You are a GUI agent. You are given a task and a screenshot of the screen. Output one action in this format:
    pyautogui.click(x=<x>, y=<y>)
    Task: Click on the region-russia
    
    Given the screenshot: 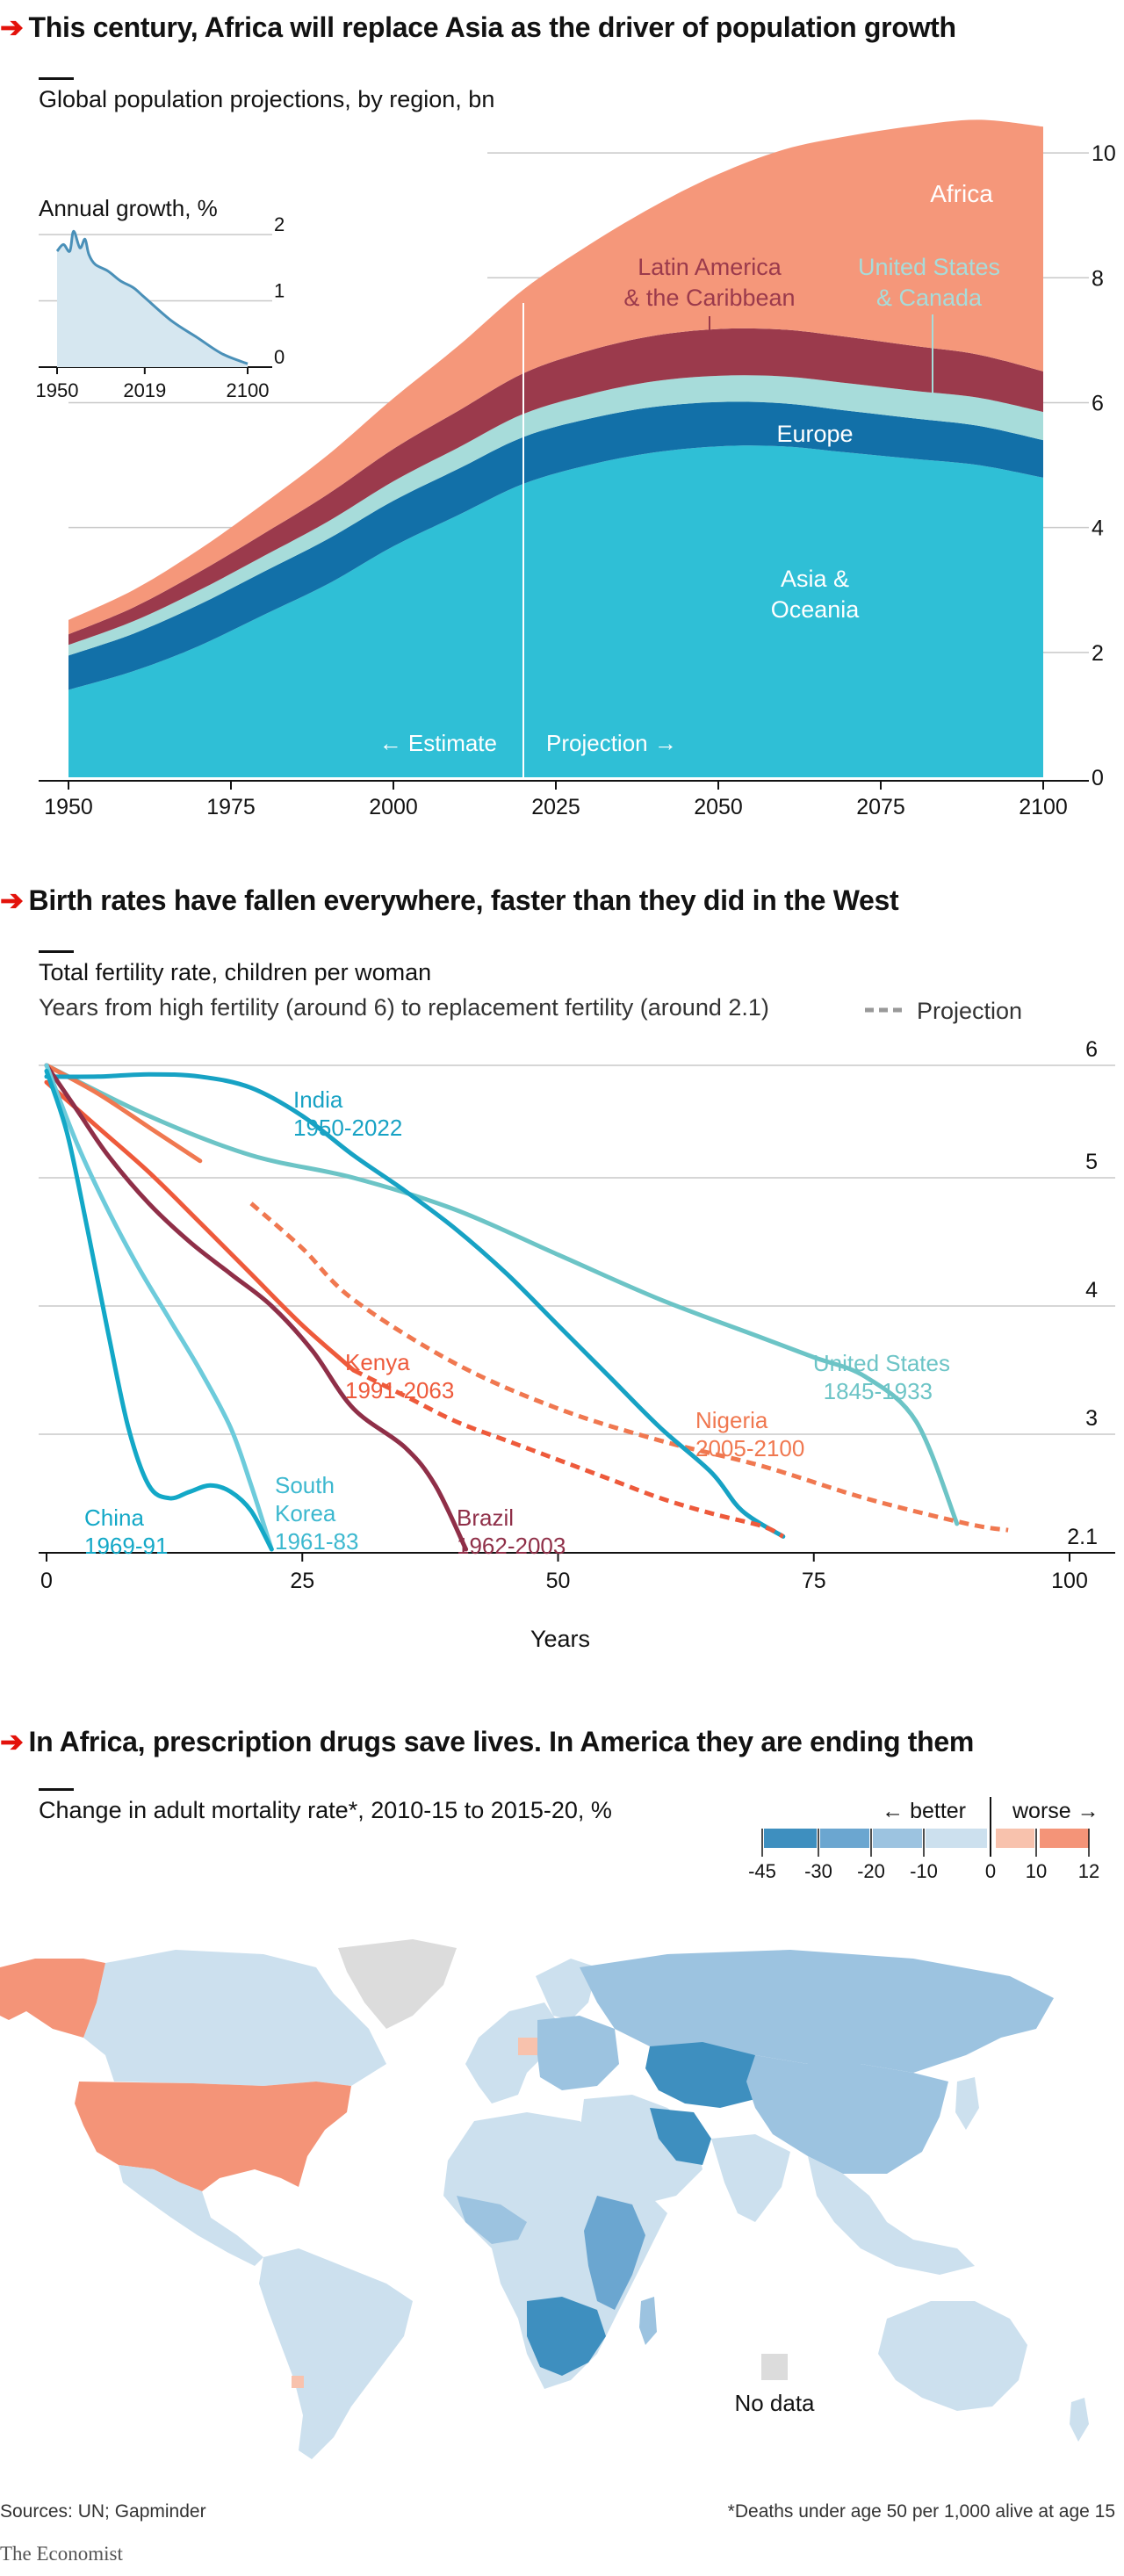 What is the action you would take?
    pyautogui.click(x=817, y=2011)
    